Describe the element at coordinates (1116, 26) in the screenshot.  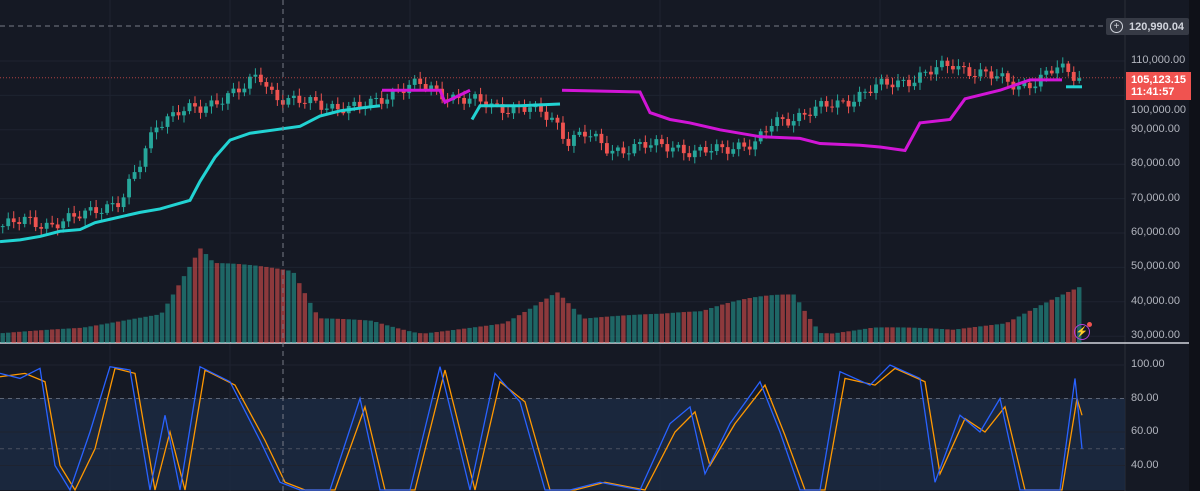
I see `add-alert-plus-icon: +` at that location.